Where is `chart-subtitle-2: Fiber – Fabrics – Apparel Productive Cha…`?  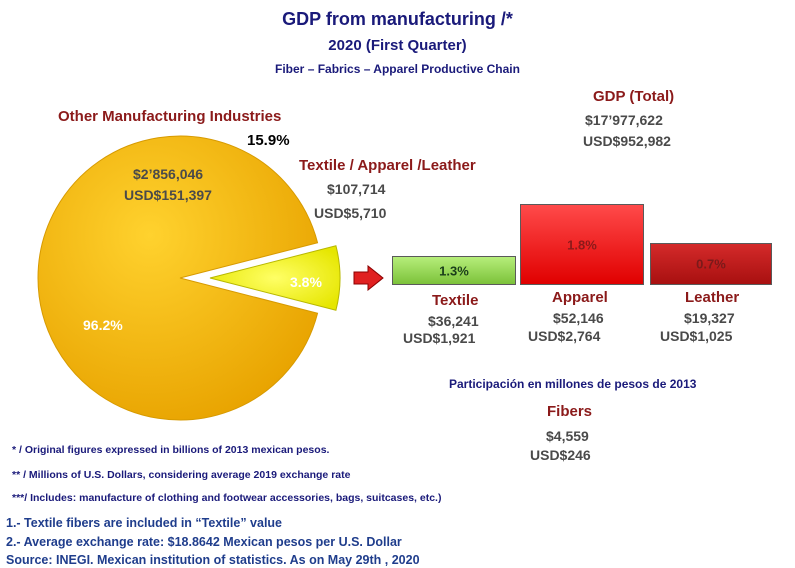
chart-subtitle-2: Fiber – Fabrics – Apparel Productive Cha… is located at coordinates (397, 69).